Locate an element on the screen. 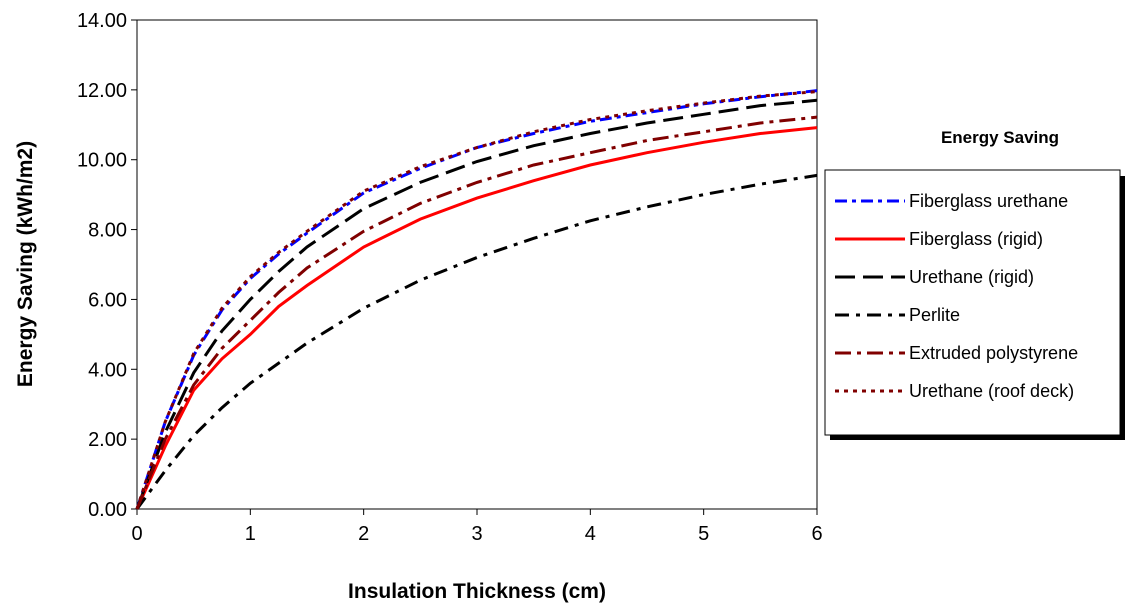 This screenshot has width=1126, height=614. x-axis-title: Insulation Thickness (cm) is located at coordinates (477, 591).